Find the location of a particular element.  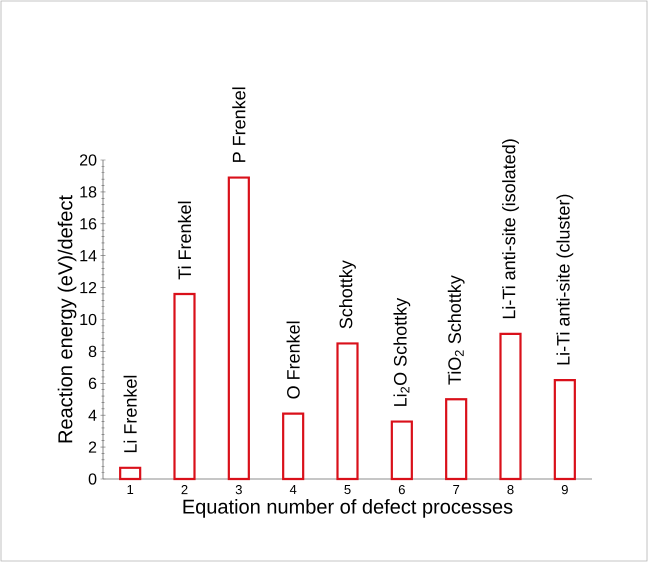

annotation: Li-Ti anti-site (isolated) is located at coordinates (510, 228).